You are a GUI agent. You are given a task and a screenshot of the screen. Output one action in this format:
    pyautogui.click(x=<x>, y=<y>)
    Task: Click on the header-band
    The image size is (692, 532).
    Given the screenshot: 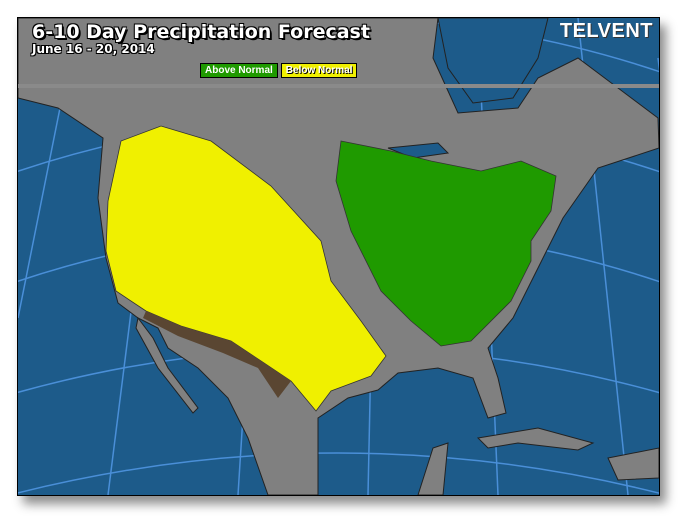 What is the action you would take?
    pyautogui.click(x=338, y=86)
    